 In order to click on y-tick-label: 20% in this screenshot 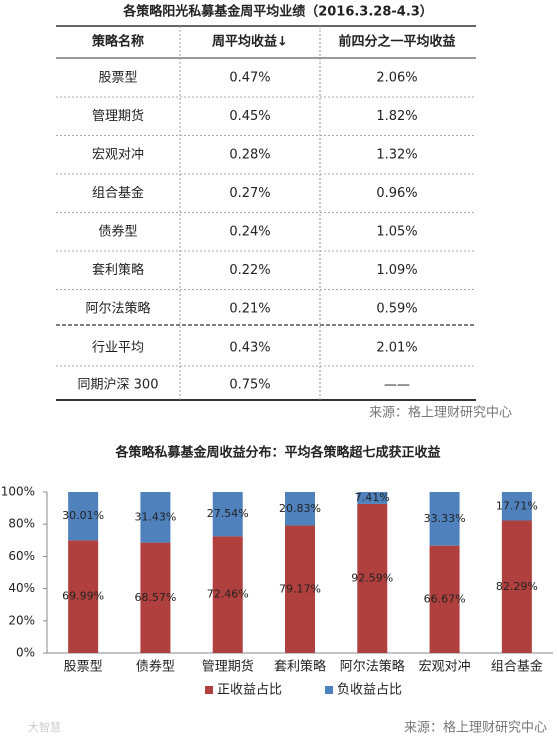, I will do `click(21, 620)`.